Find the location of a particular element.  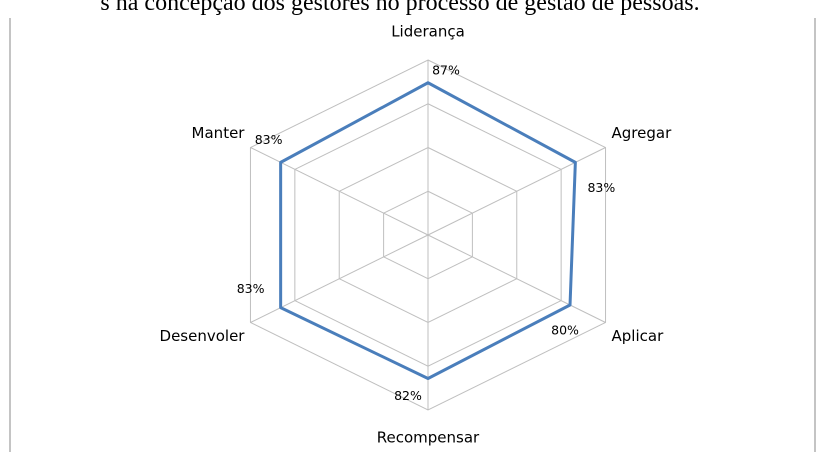

category-label: Aplicar is located at coordinates (638, 336).